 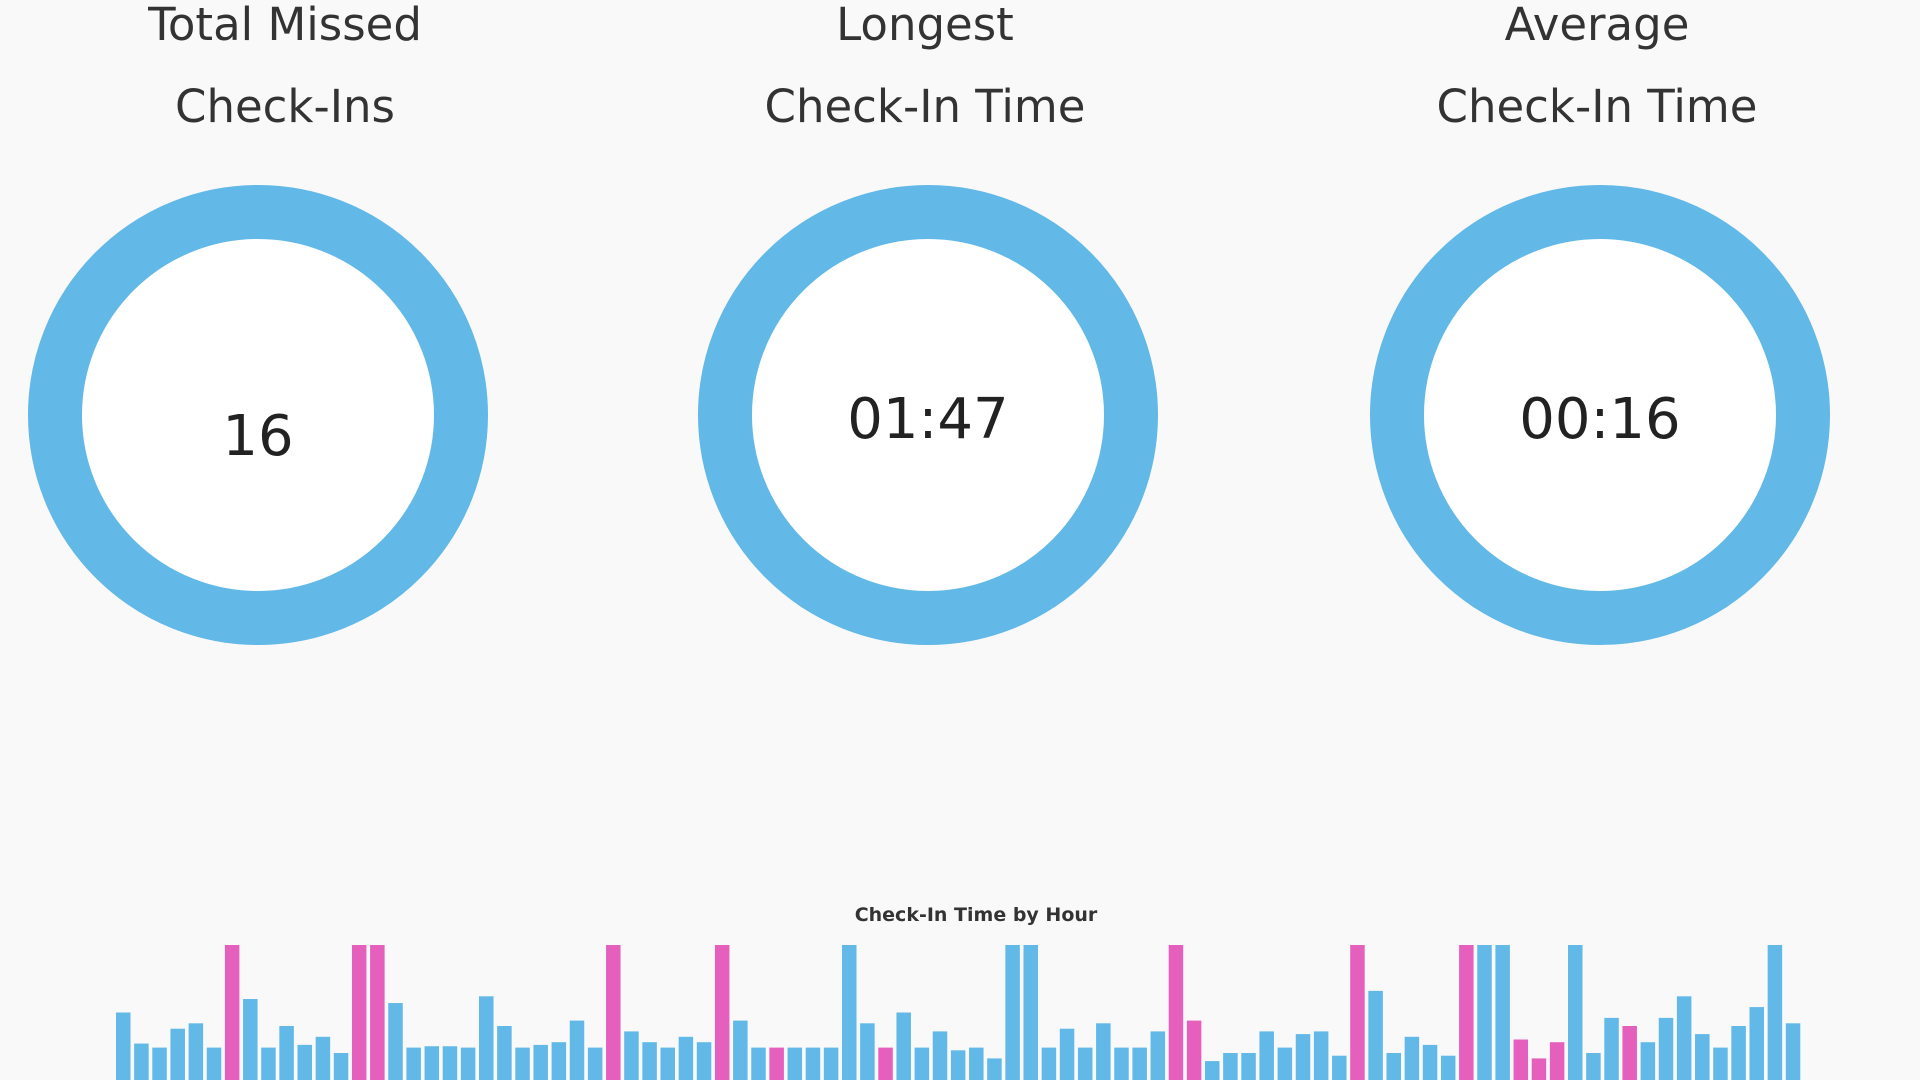 I want to click on kpi-ring: 16, so click(x=258, y=415).